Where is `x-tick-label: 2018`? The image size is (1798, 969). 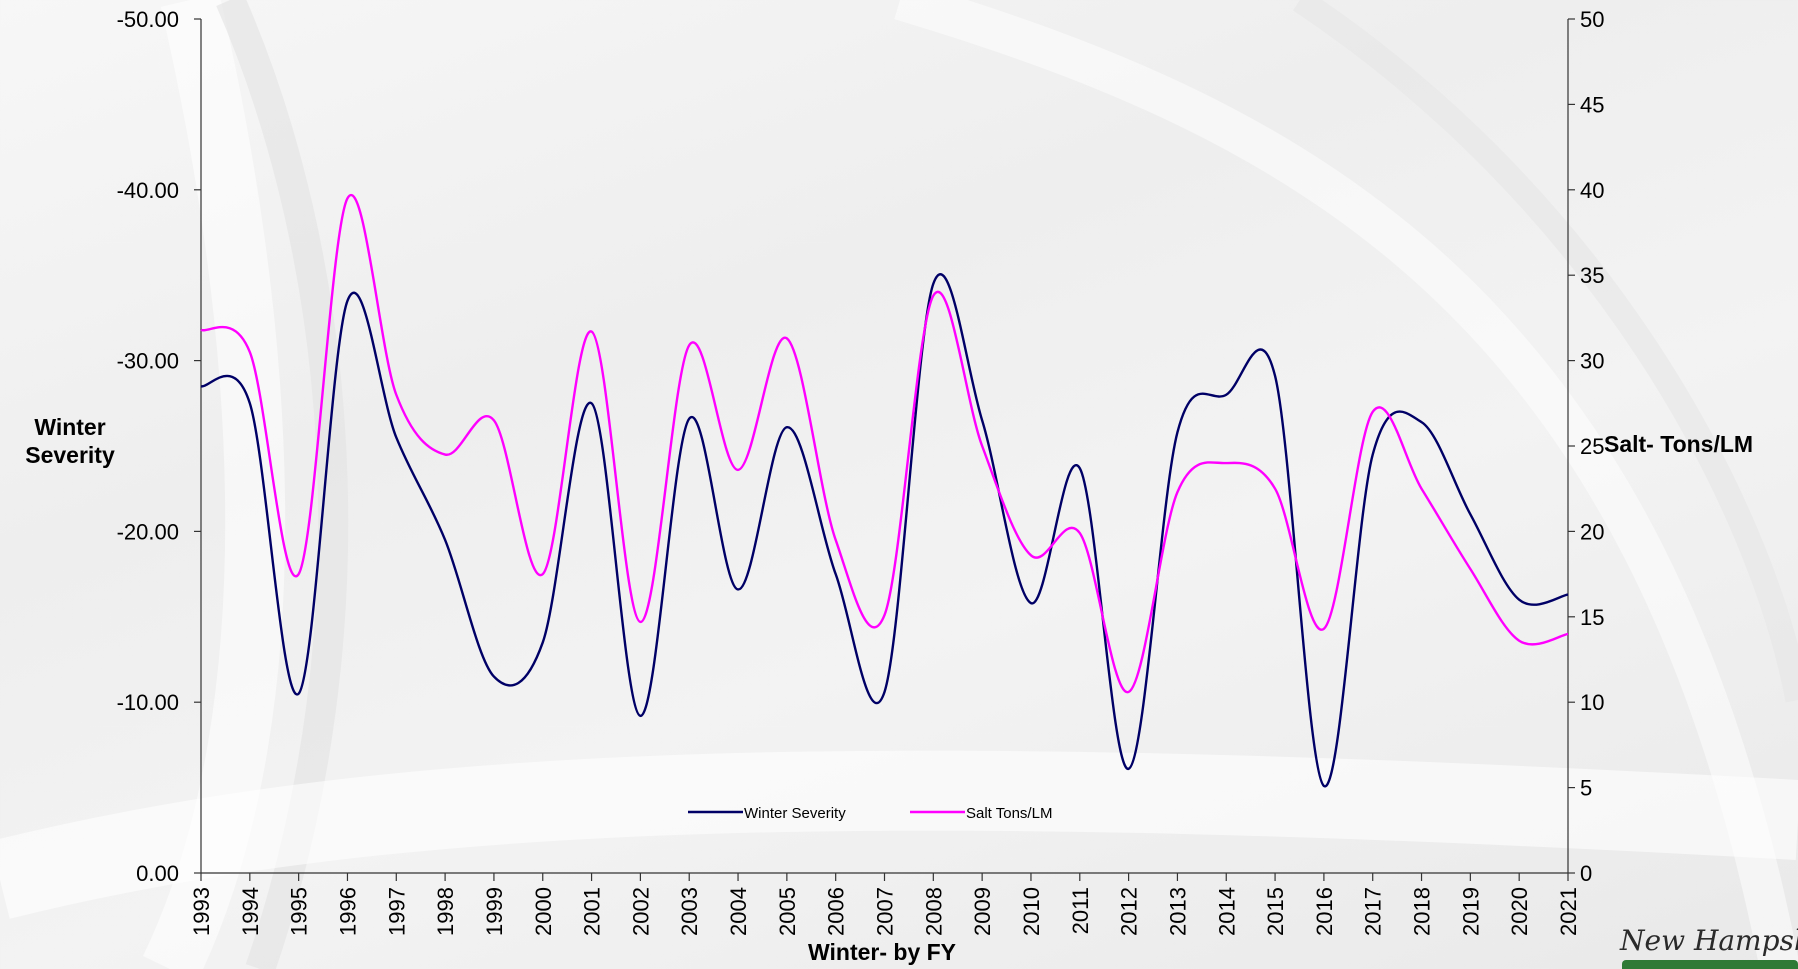
x-tick-label: 2018 is located at coordinates (1422, 911).